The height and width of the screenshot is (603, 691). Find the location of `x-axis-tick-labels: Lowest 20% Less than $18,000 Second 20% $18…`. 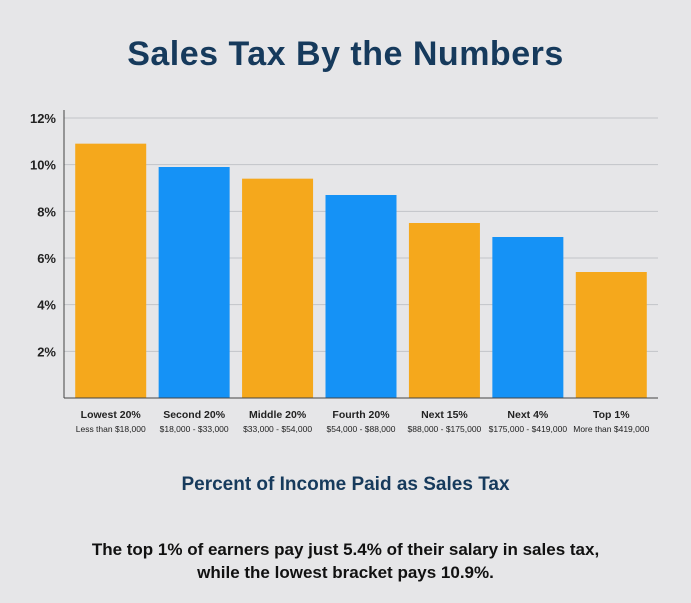

x-axis-tick-labels: Lowest 20% Less than $18,000 Second 20% $18… is located at coordinates (363, 421).